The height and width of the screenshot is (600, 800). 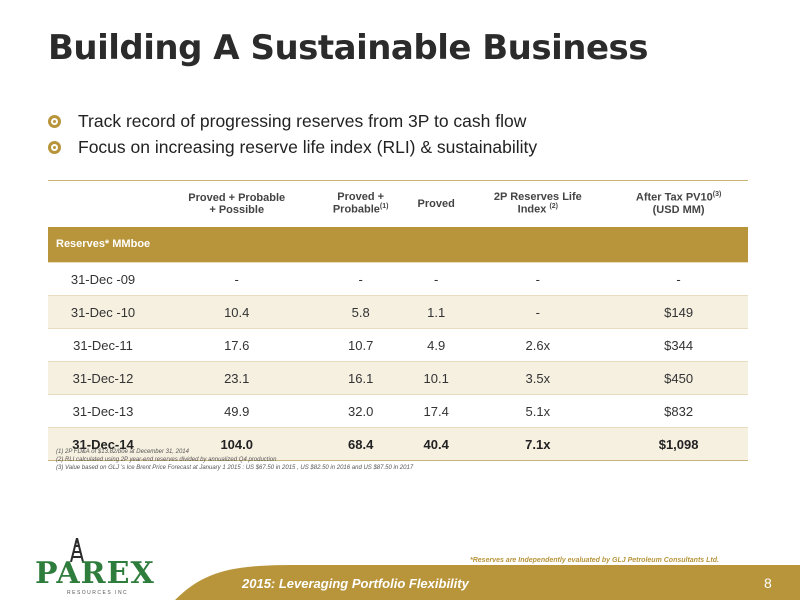 What do you see at coordinates (538, 378) in the screenshot?
I see `table-cell: 3.5x` at bounding box center [538, 378].